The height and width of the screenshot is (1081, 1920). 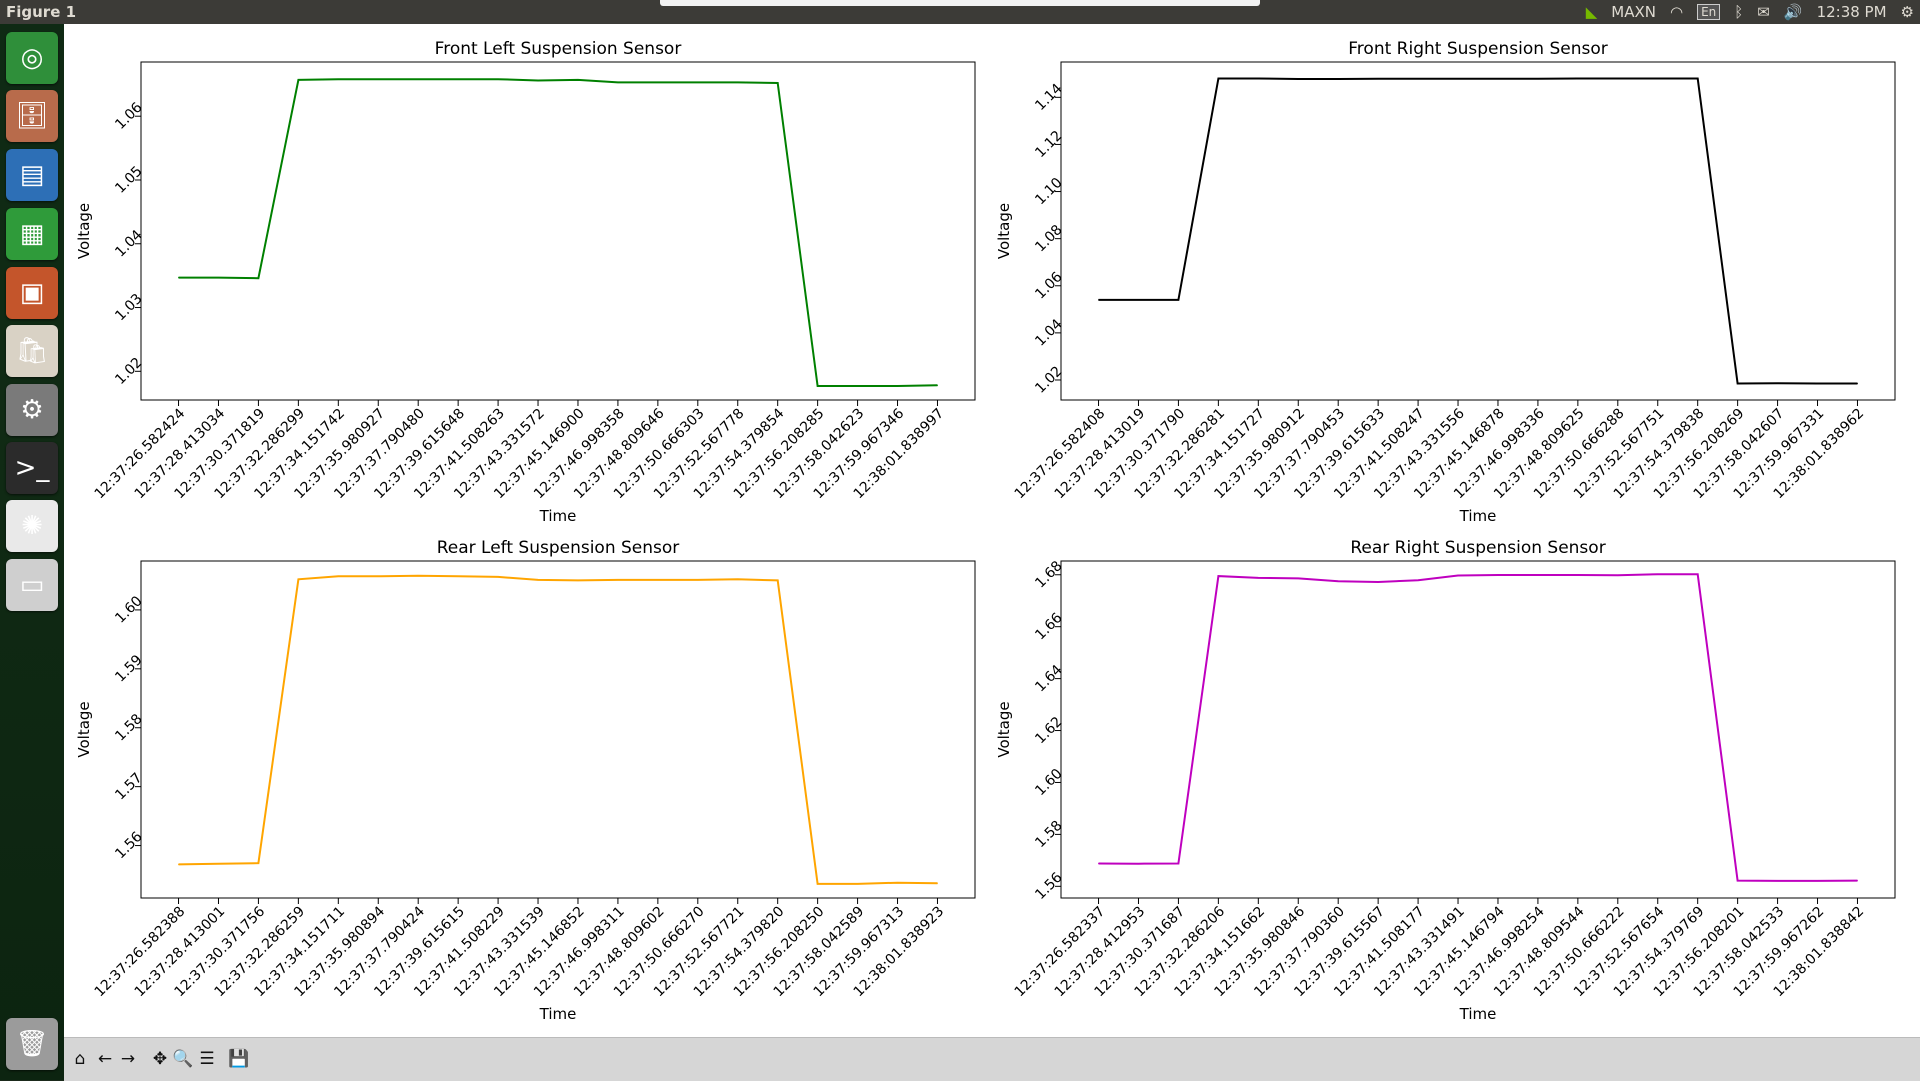 What do you see at coordinates (1851, 12) in the screenshot?
I see `clock: 12:38 PM` at bounding box center [1851, 12].